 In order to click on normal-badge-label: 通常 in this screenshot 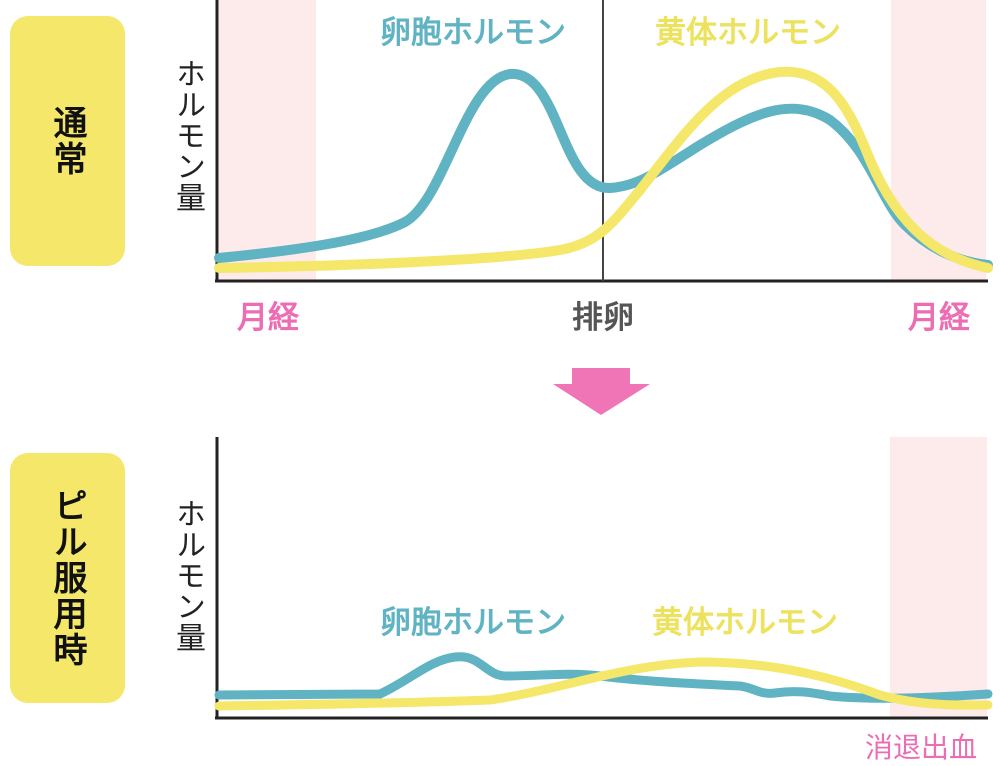, I will do `click(67, 141)`.